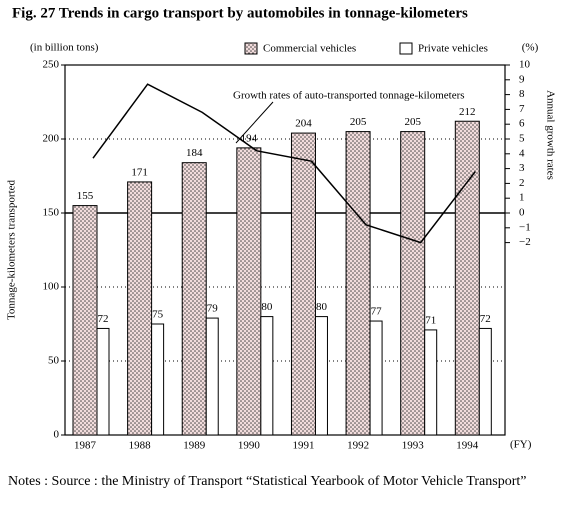 This screenshot has height=514, width=567. What do you see at coordinates (51, 139) in the screenshot?
I see `y-tick-label: 200` at bounding box center [51, 139].